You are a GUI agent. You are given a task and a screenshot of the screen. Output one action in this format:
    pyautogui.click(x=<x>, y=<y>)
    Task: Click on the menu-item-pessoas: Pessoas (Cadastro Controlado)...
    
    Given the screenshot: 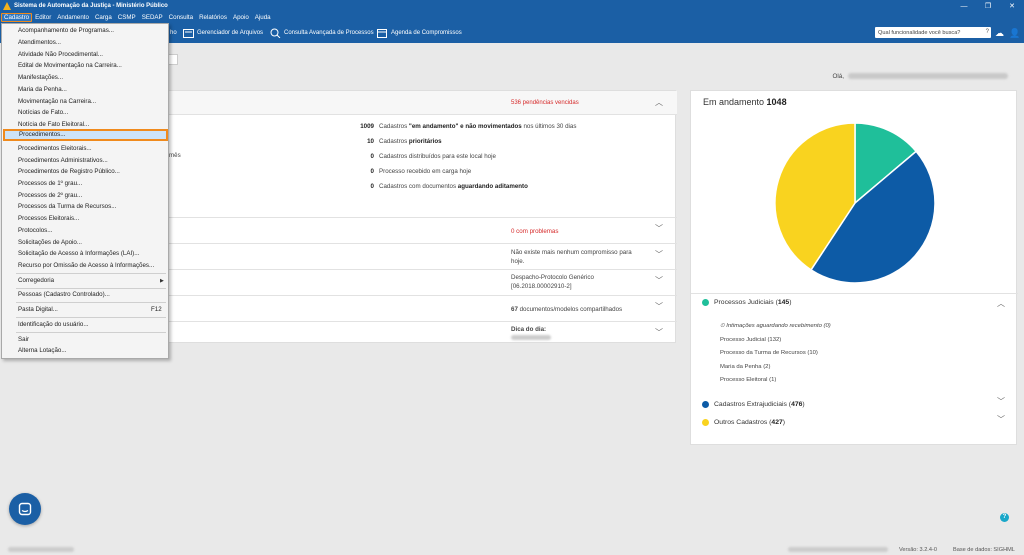 What is the action you would take?
    pyautogui.click(x=64, y=294)
    